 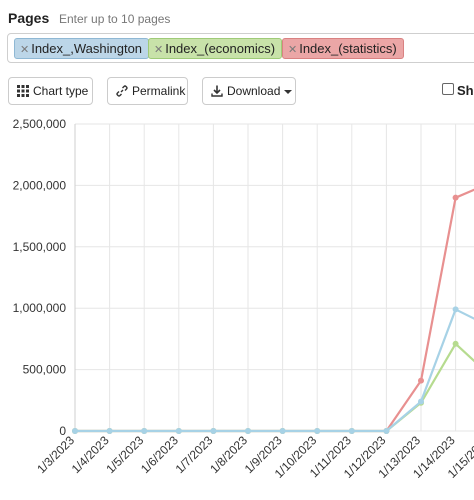 I want to click on permalink-button: Permalink, so click(x=147, y=91).